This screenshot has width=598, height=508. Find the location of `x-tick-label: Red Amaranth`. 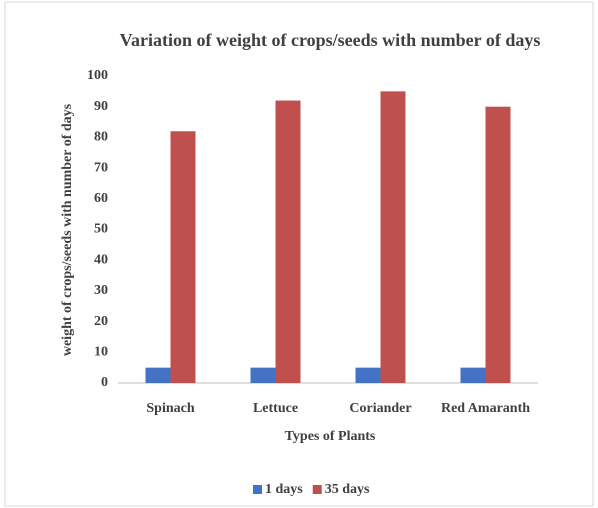

x-tick-label: Red Amaranth is located at coordinates (485, 408).